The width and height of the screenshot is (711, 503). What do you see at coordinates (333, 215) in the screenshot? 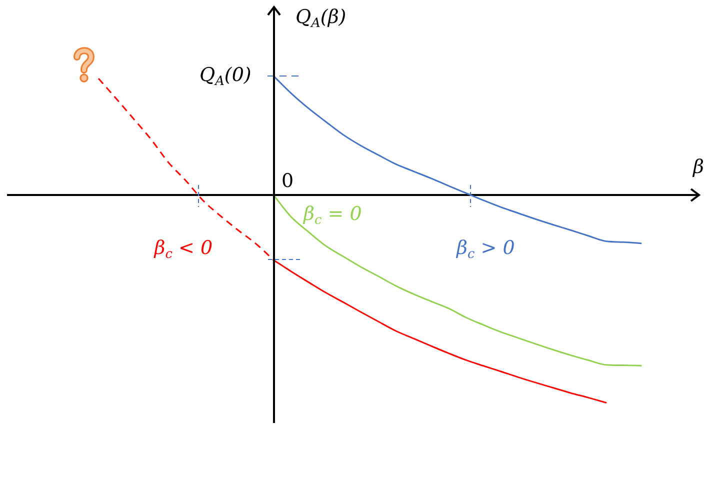
I see `series-label: β$_{c}$ = 0` at bounding box center [333, 215].